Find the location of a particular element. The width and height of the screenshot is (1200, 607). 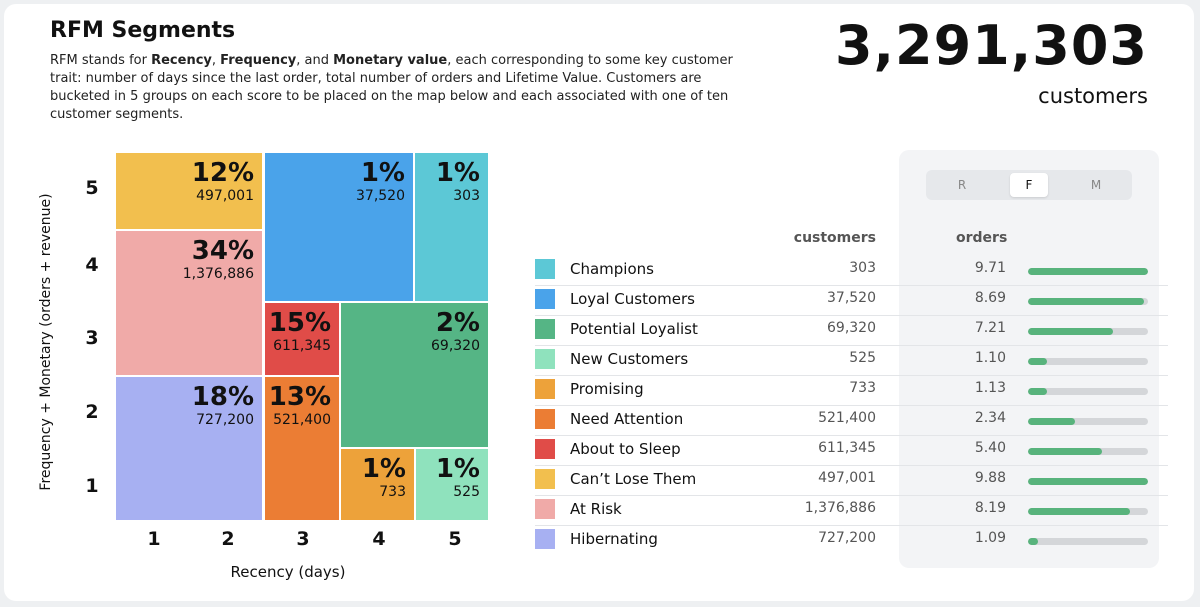

column-header-customers: customers is located at coordinates (834, 238).